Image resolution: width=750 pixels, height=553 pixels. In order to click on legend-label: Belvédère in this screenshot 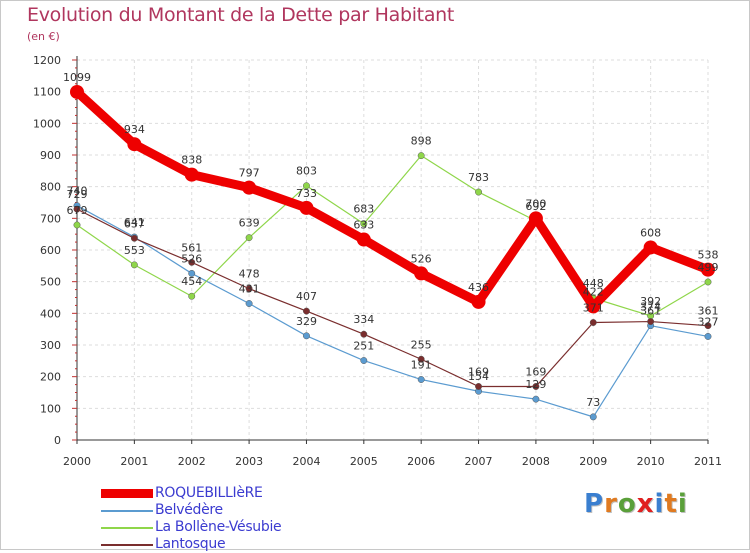, I will do `click(189, 510)`.